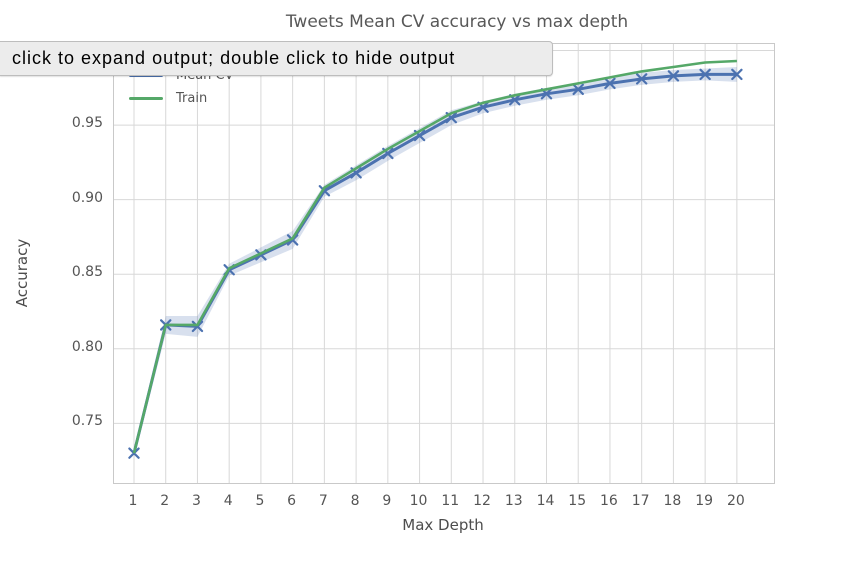  I want to click on x-tick-label: 6, so click(292, 501).